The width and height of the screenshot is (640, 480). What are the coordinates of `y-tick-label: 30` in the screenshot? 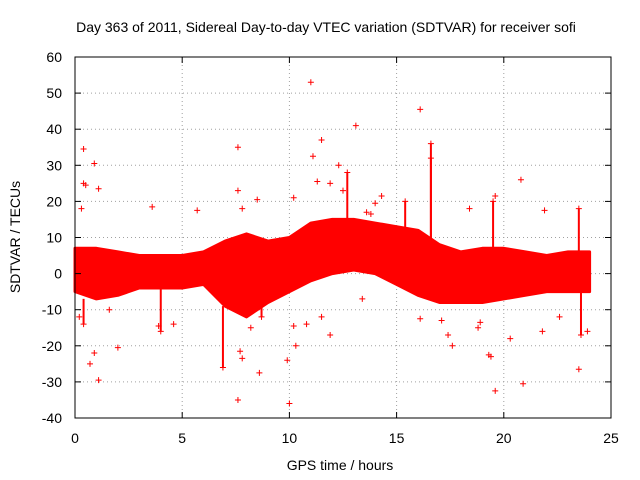 It's located at (54, 165).